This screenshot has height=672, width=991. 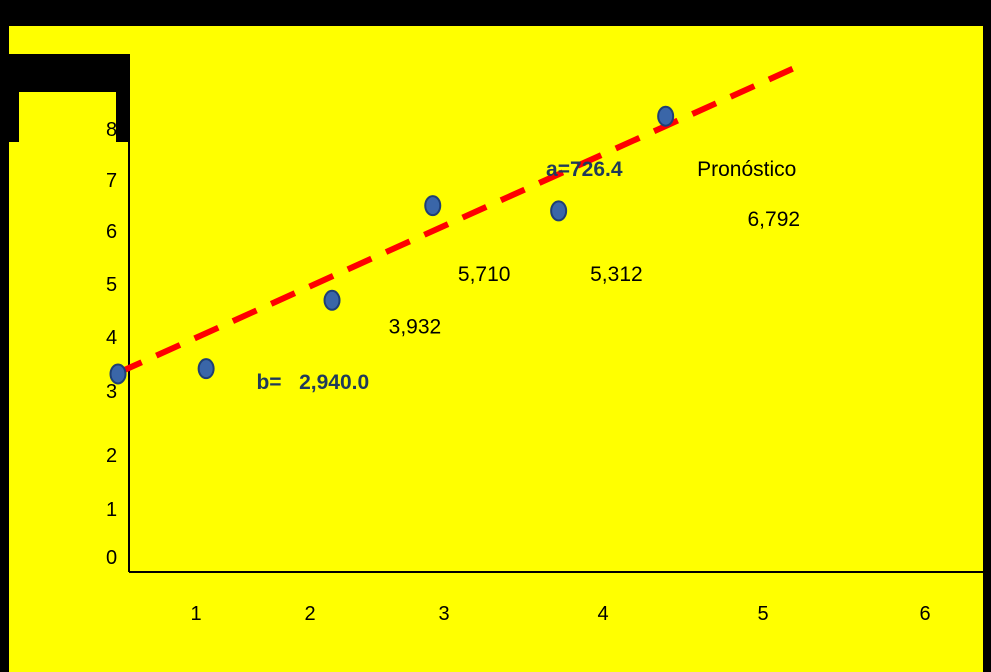 What do you see at coordinates (762, 614) in the screenshot?
I see `x-tick-label-5: 5` at bounding box center [762, 614].